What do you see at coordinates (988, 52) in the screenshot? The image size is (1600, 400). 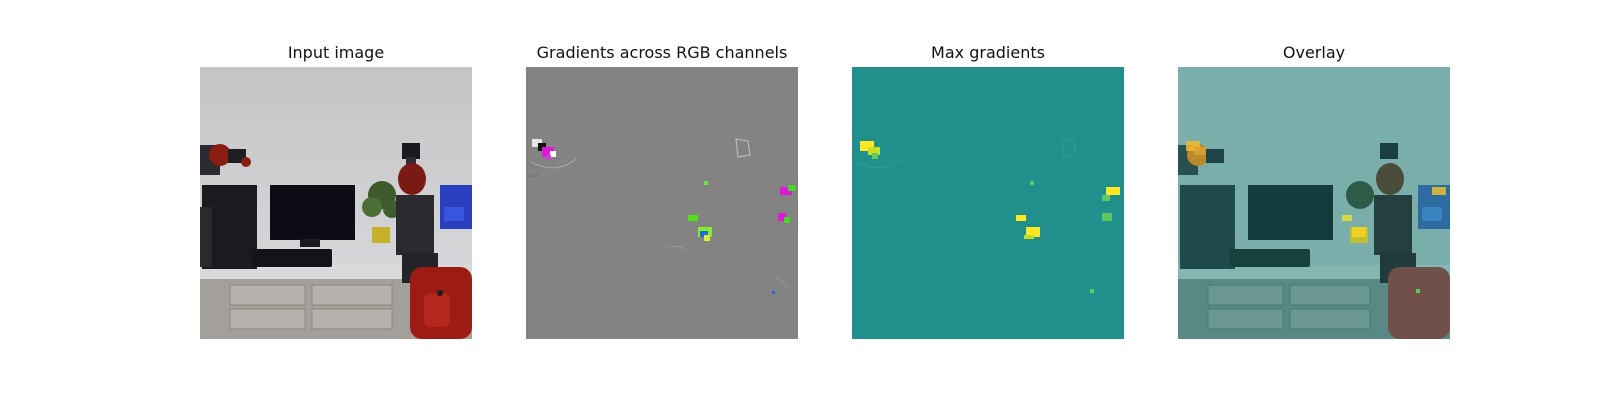 I see `panel-title: Max gradients` at bounding box center [988, 52].